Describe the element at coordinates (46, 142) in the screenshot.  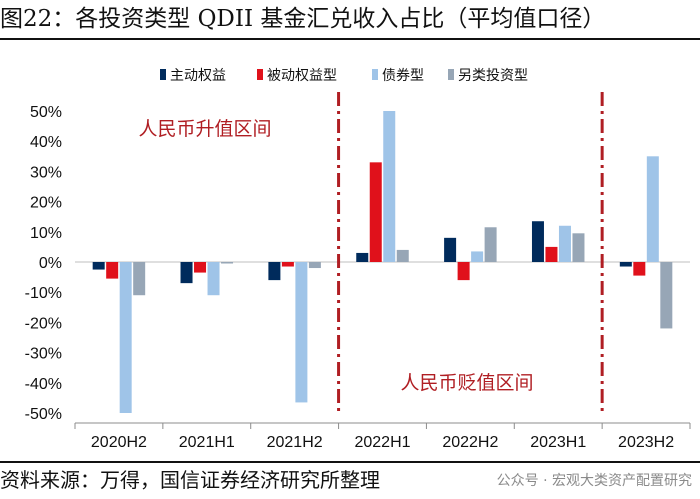
I see `y-tick-label: 40%` at that location.